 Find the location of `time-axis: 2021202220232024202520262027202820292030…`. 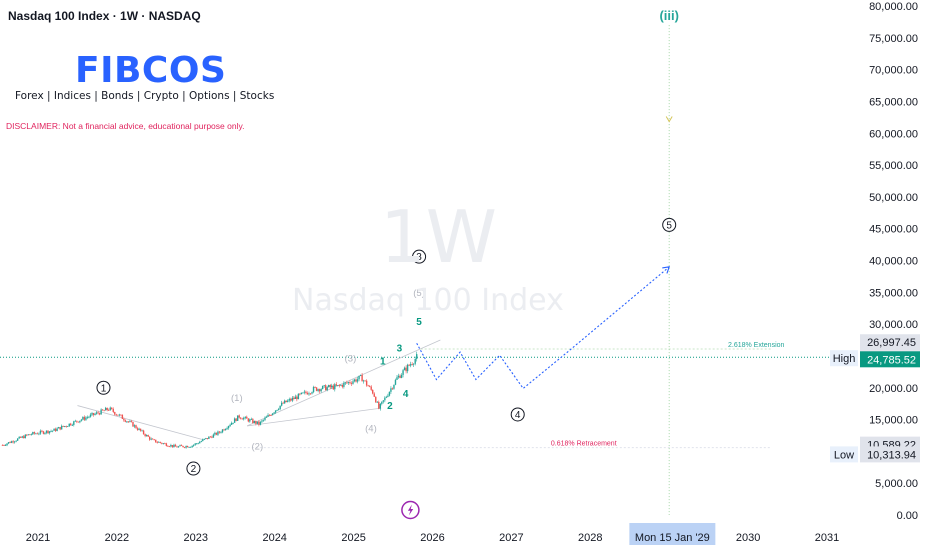

time-axis: 2021202220232024202520262027202820292030… is located at coordinates (432, 534).